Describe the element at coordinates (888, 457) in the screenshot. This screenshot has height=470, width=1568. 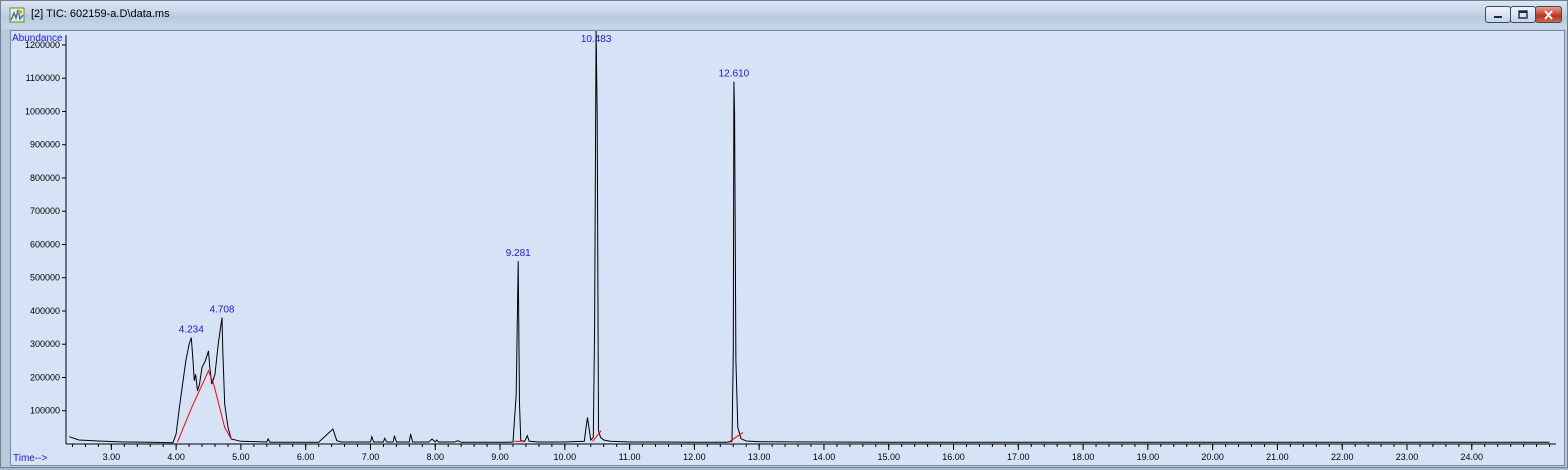
I see `x-tick-label: 15.00` at that location.